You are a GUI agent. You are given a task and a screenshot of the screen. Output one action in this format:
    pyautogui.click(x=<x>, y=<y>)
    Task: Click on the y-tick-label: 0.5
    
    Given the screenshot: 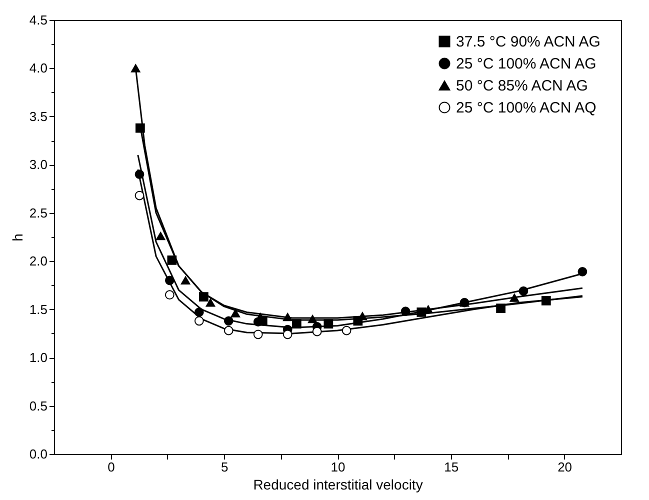 What is the action you would take?
    pyautogui.click(x=38, y=406)
    